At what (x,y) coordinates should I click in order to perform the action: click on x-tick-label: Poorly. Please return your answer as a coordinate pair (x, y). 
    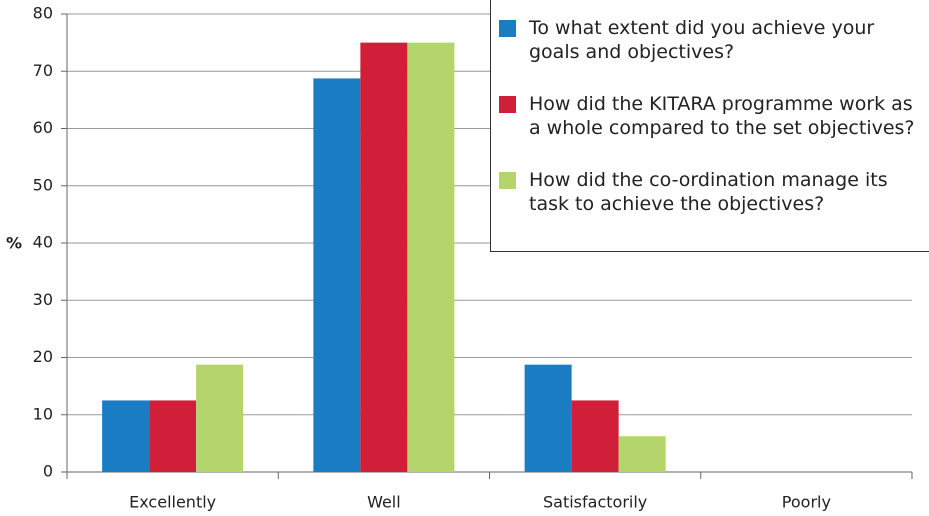
    Looking at the image, I should click on (806, 502).